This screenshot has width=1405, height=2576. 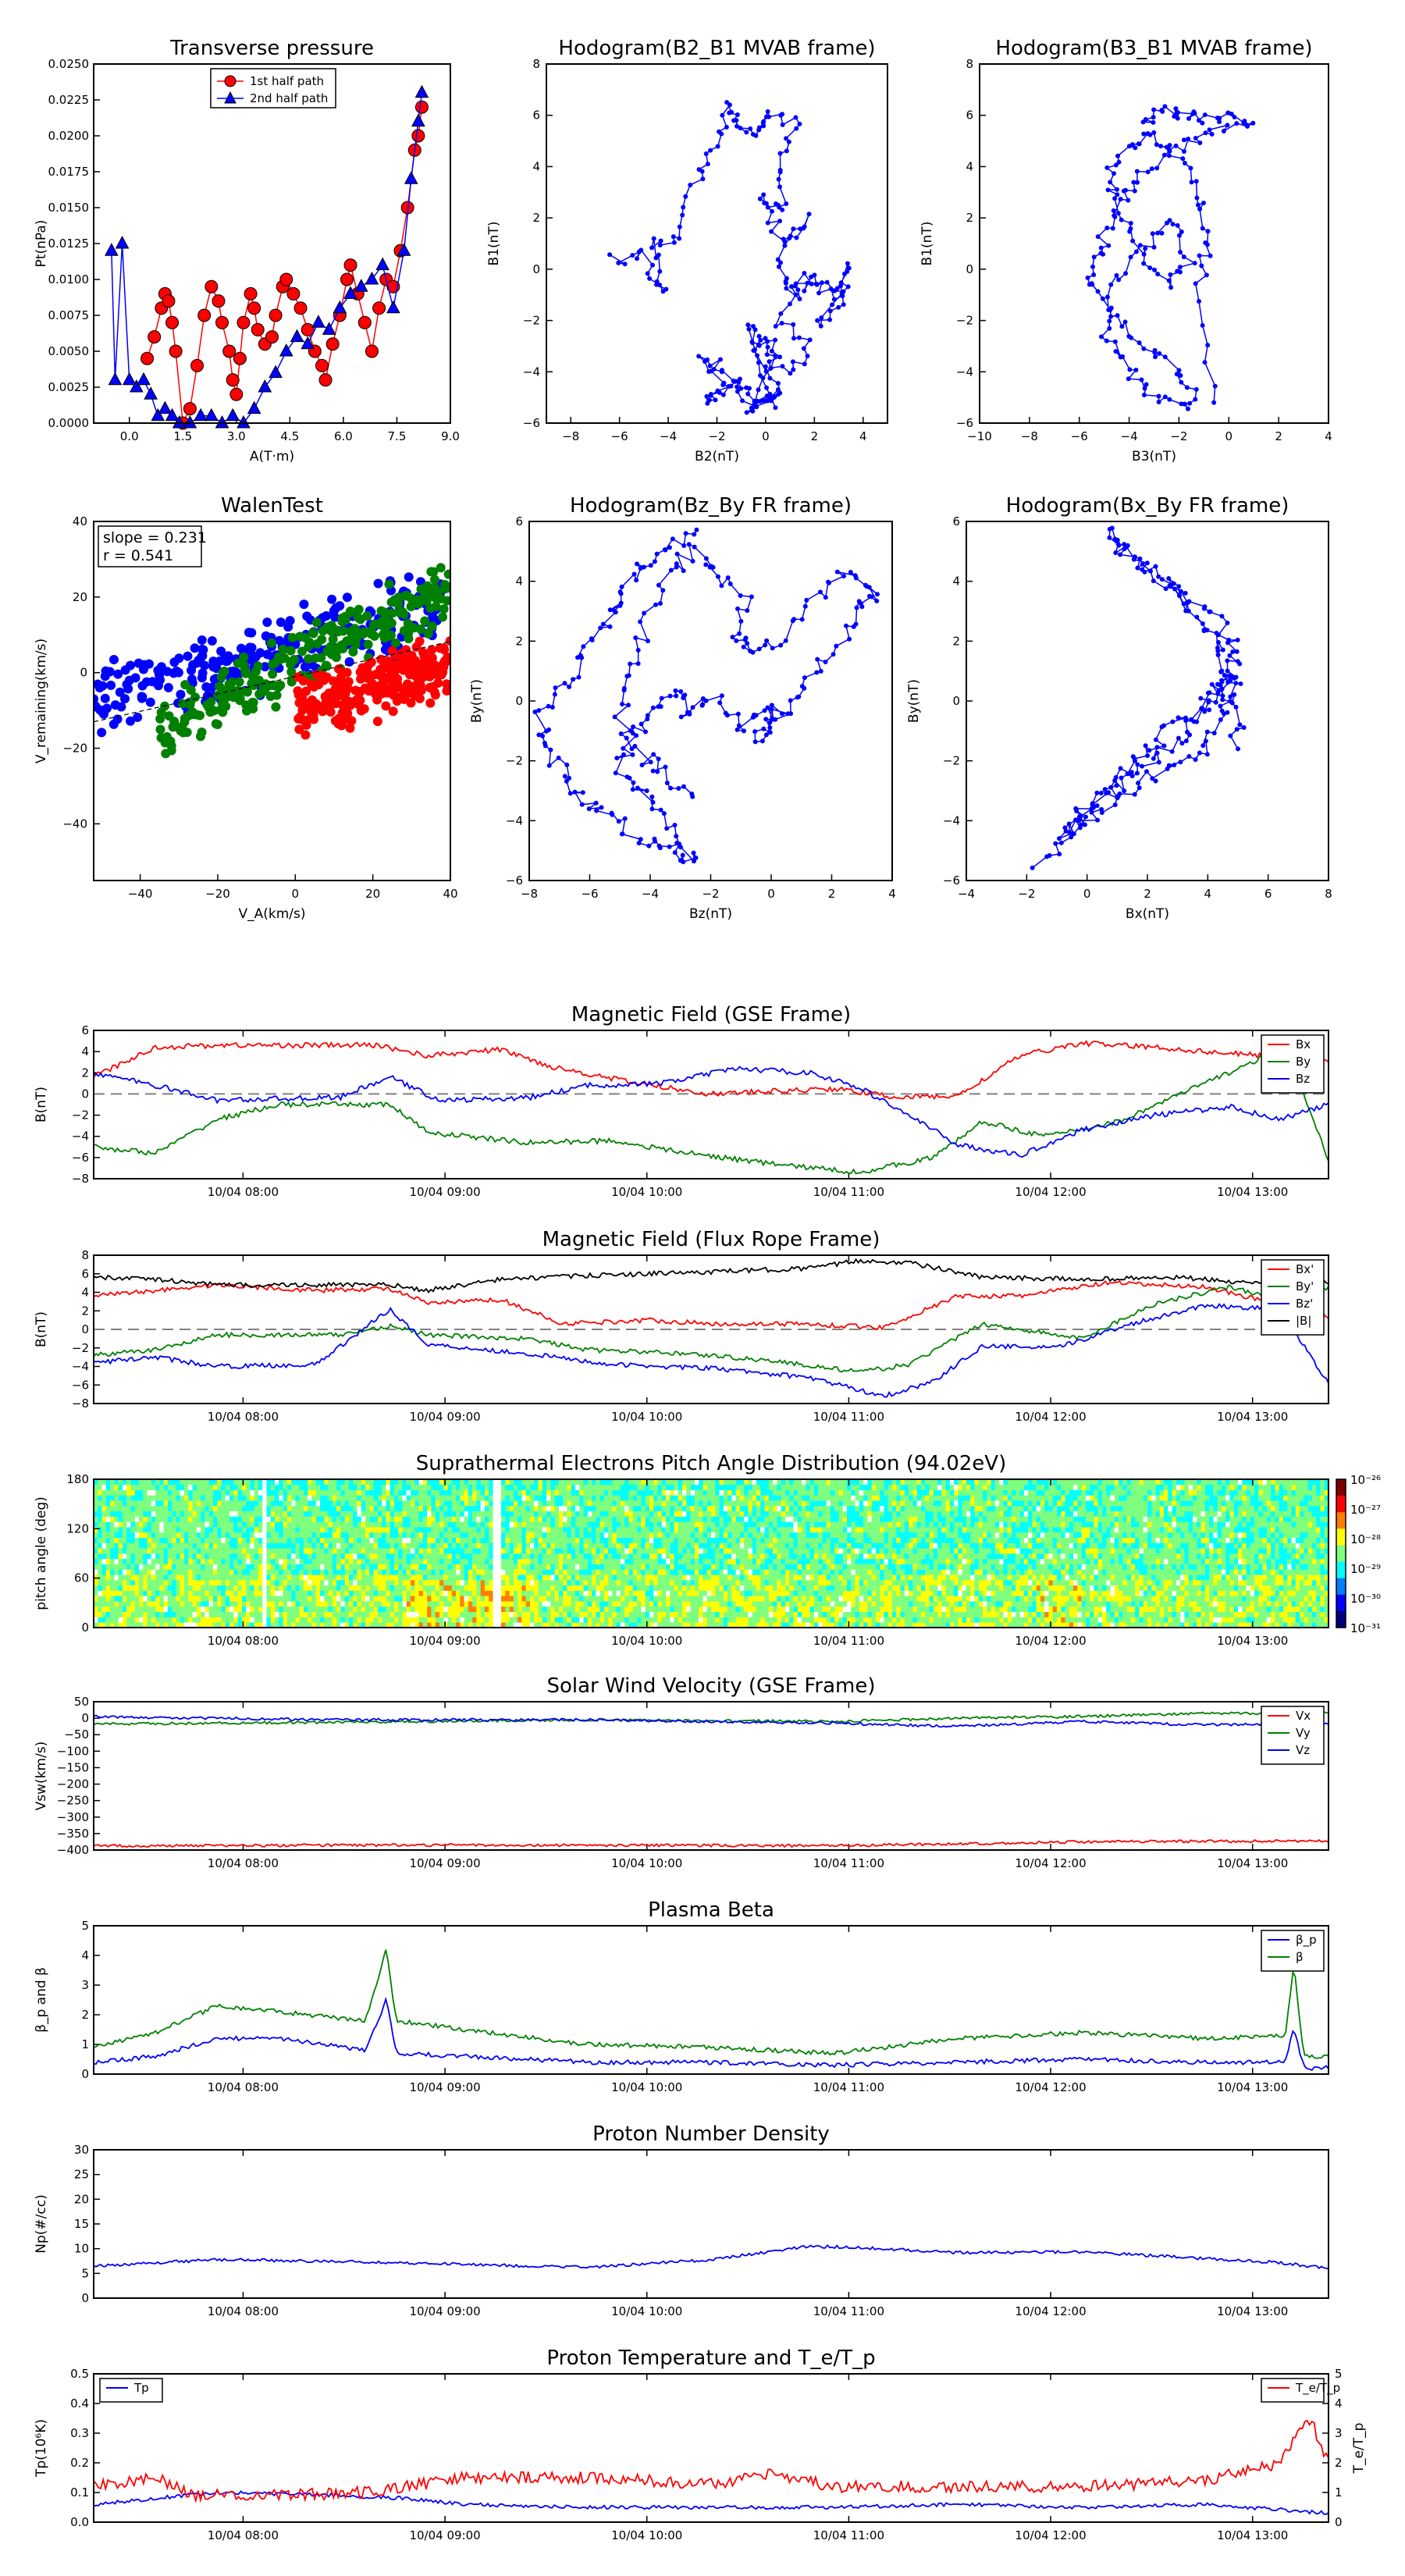 What do you see at coordinates (1139, 698) in the screenshot?
I see `hodogram-path` at bounding box center [1139, 698].